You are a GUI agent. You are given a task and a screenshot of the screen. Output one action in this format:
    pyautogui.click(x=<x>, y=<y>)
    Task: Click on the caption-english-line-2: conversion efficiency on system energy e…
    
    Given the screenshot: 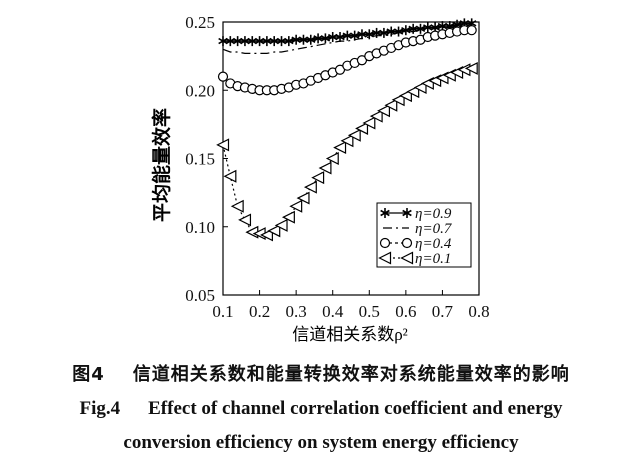 What is the action you would take?
    pyautogui.click(x=321, y=443)
    